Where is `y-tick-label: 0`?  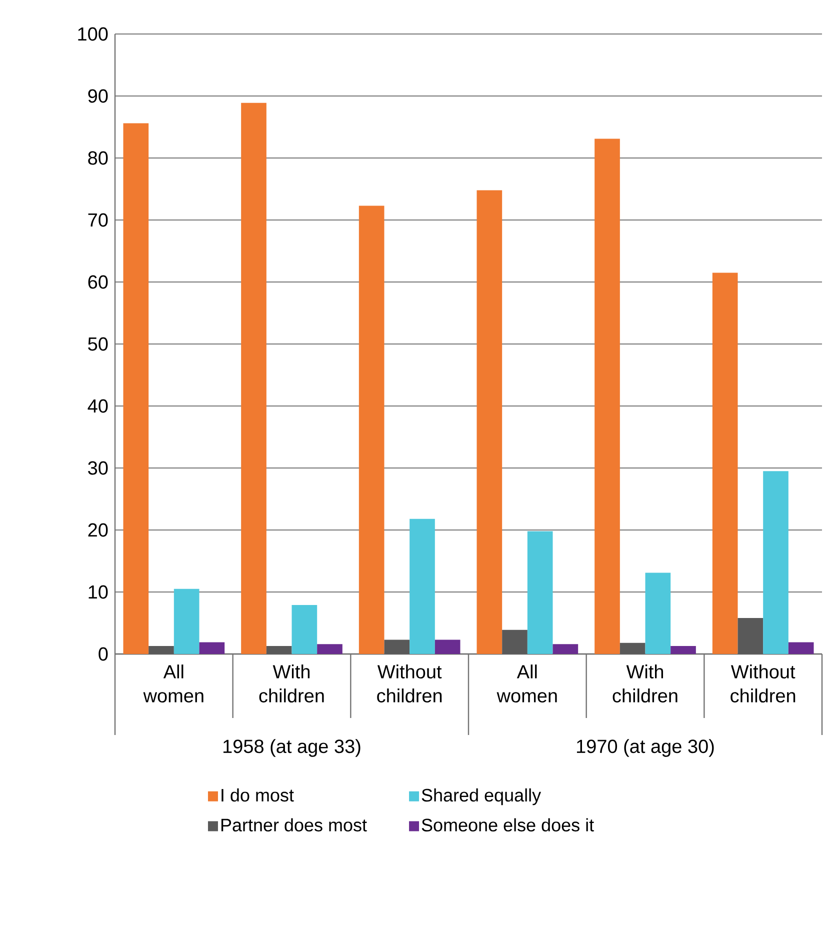
y-tick-label: 0 is located at coordinates (103, 654).